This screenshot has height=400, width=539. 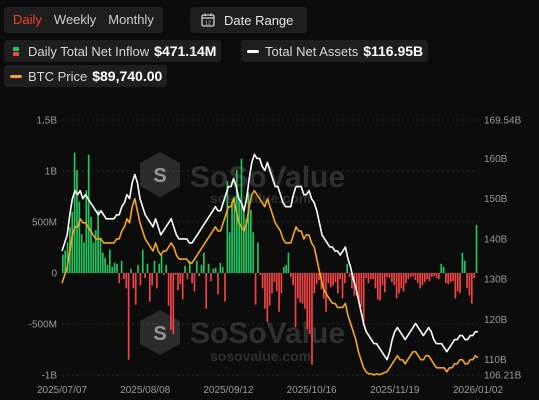 What do you see at coordinates (86, 76) in the screenshot?
I see `legend-price: BTC Price $89,740.00` at bounding box center [86, 76].